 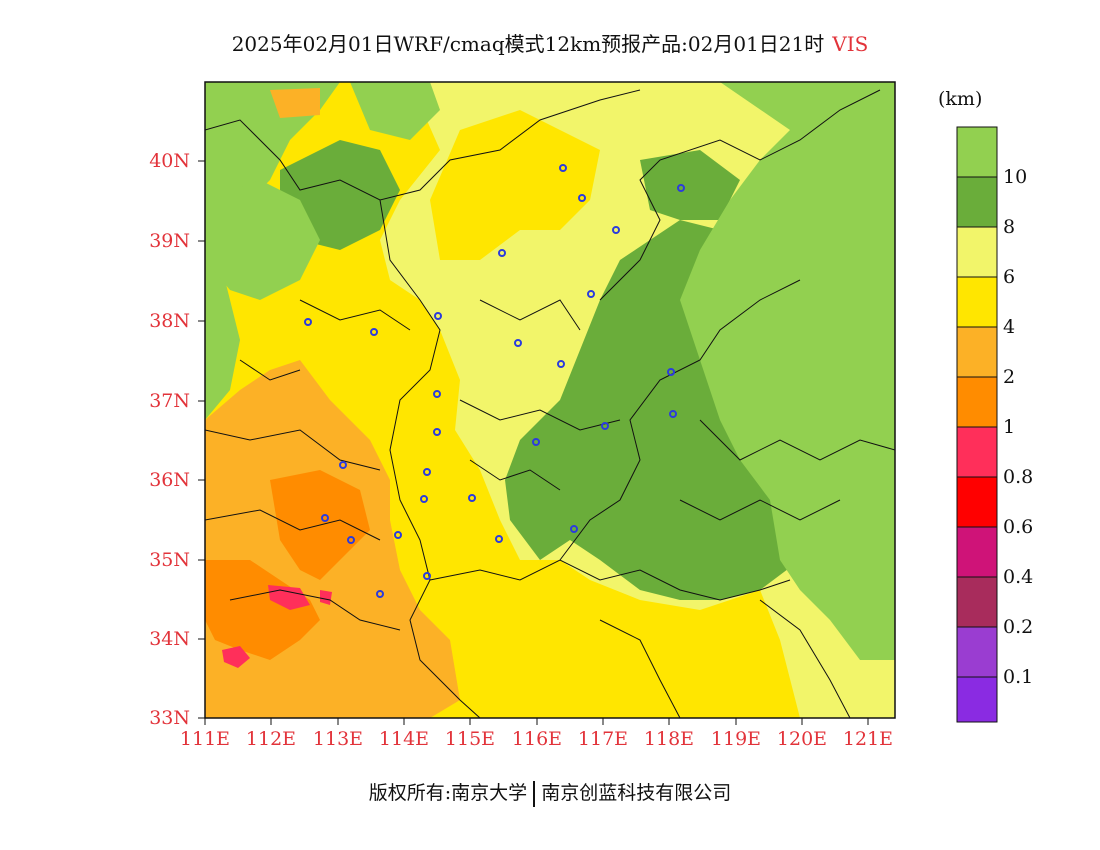 I want to click on colorbar-label: 1, so click(x=1009, y=427).